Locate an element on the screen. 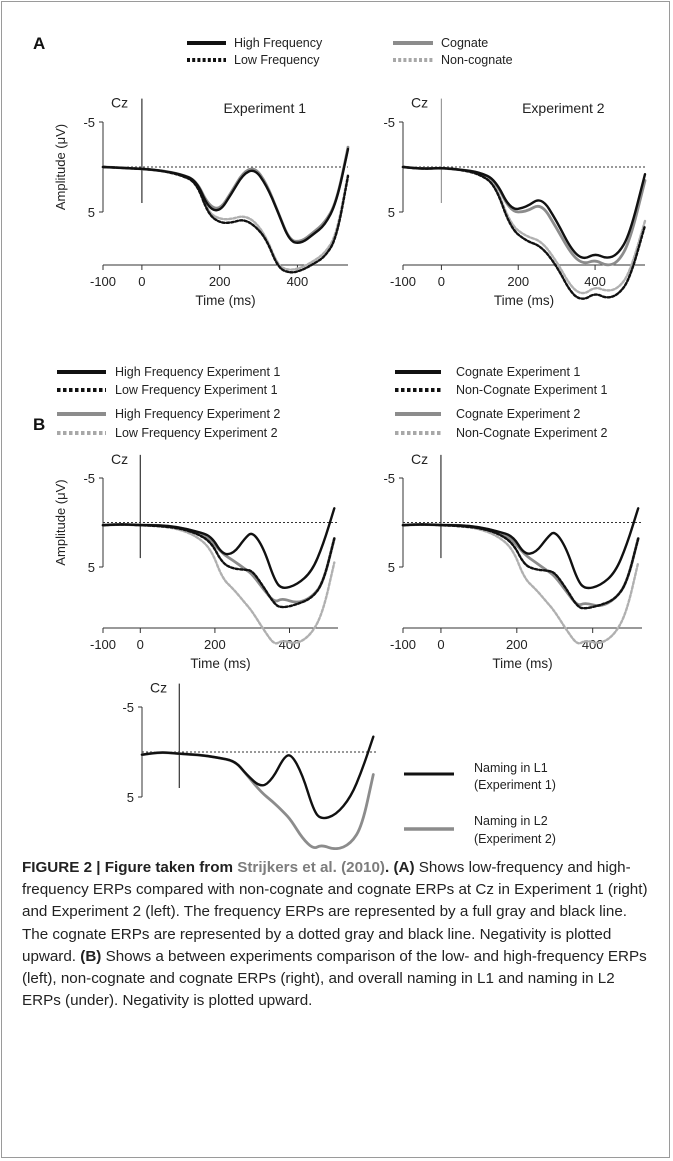  legend-label-non-cognate: Non-cognate is located at coordinates (477, 60).